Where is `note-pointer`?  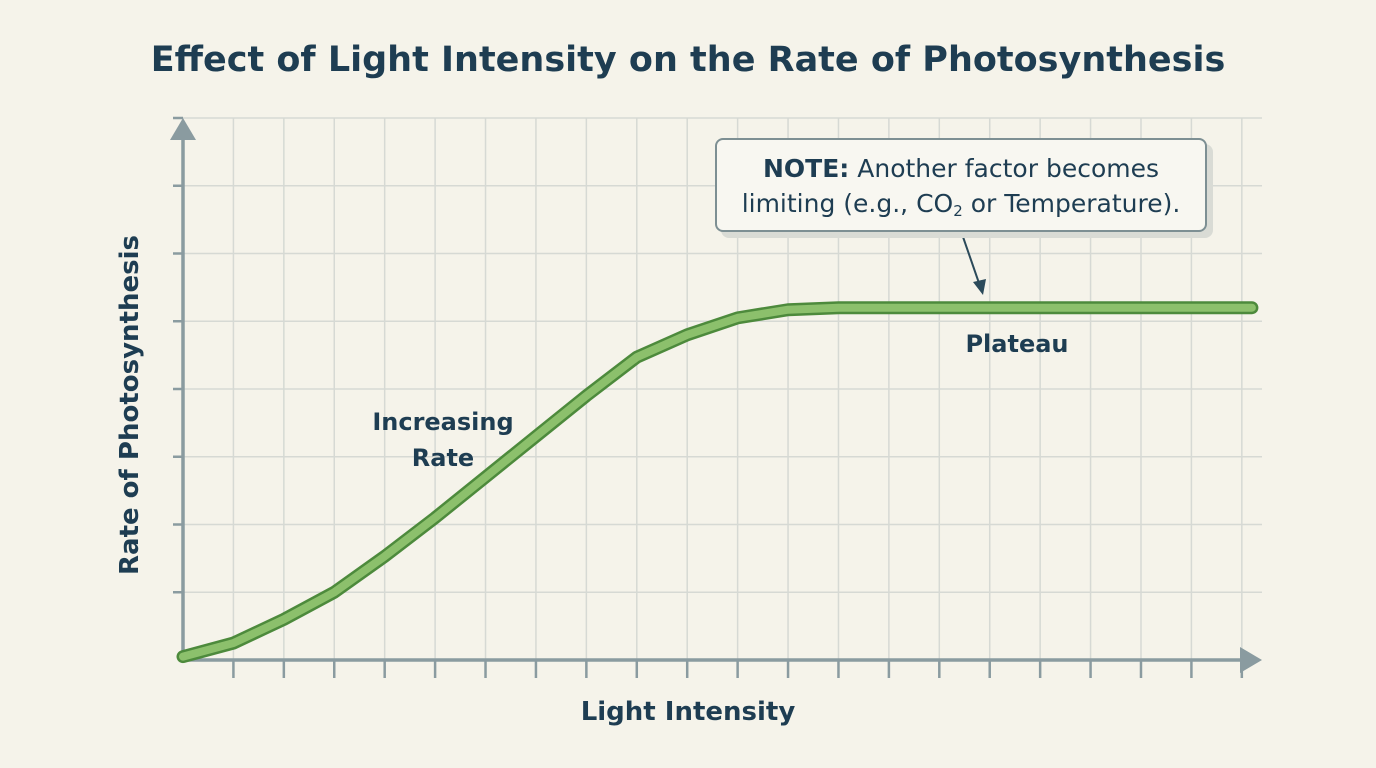
note-pointer is located at coordinates (971, 260).